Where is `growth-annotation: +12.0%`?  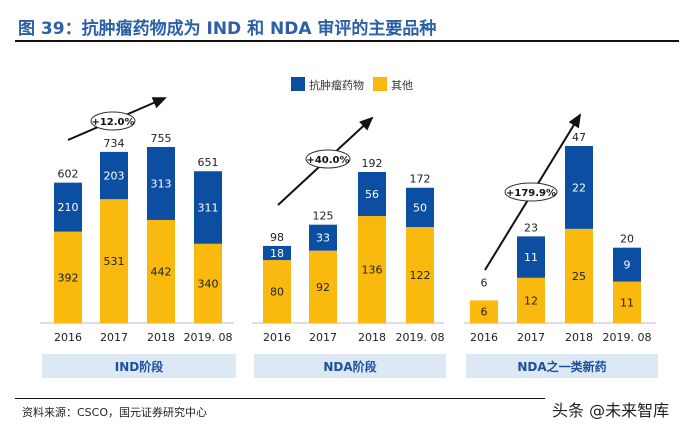
growth-annotation: +12.0% is located at coordinates (112, 122).